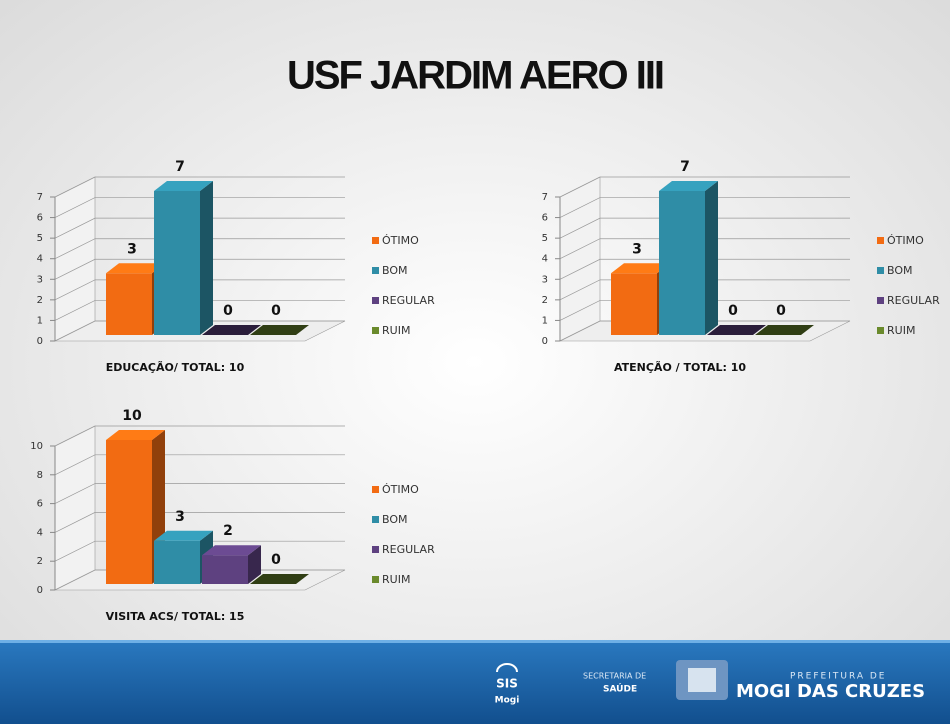  I want to click on city-name: MOGI DAS CRUZES, so click(830, 691).